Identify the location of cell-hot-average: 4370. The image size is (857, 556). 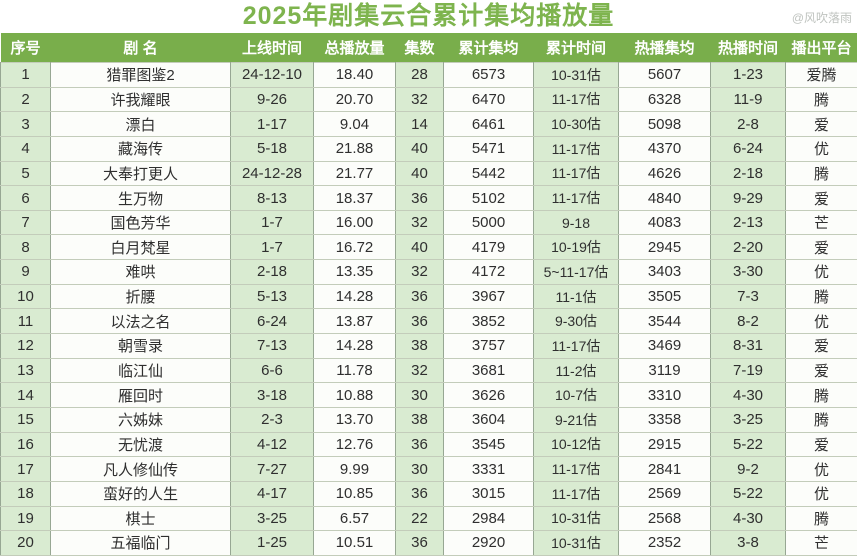
(664, 148).